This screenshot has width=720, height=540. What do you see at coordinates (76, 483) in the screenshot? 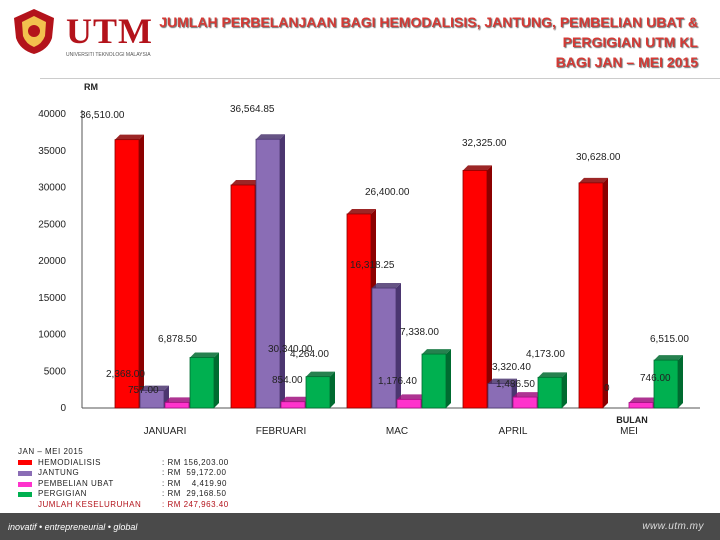
I see `legend-label: PEMBELIAN UBAT` at bounding box center [76, 483].